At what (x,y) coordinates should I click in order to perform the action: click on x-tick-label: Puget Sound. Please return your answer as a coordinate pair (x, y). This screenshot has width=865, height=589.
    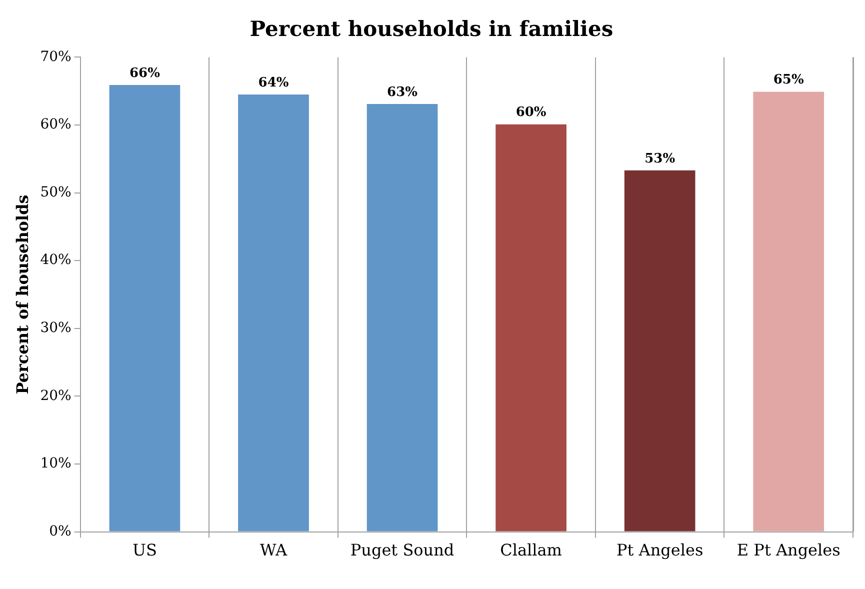
    Looking at the image, I should click on (402, 550).